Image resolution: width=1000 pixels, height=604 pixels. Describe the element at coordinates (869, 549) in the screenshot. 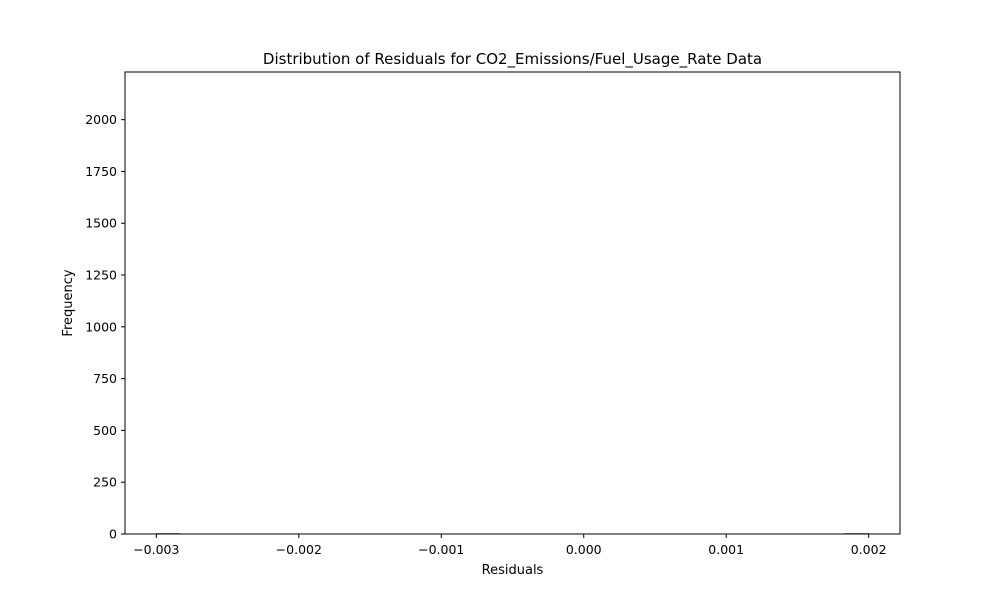

I see `x-tick-label: 0.002` at that location.